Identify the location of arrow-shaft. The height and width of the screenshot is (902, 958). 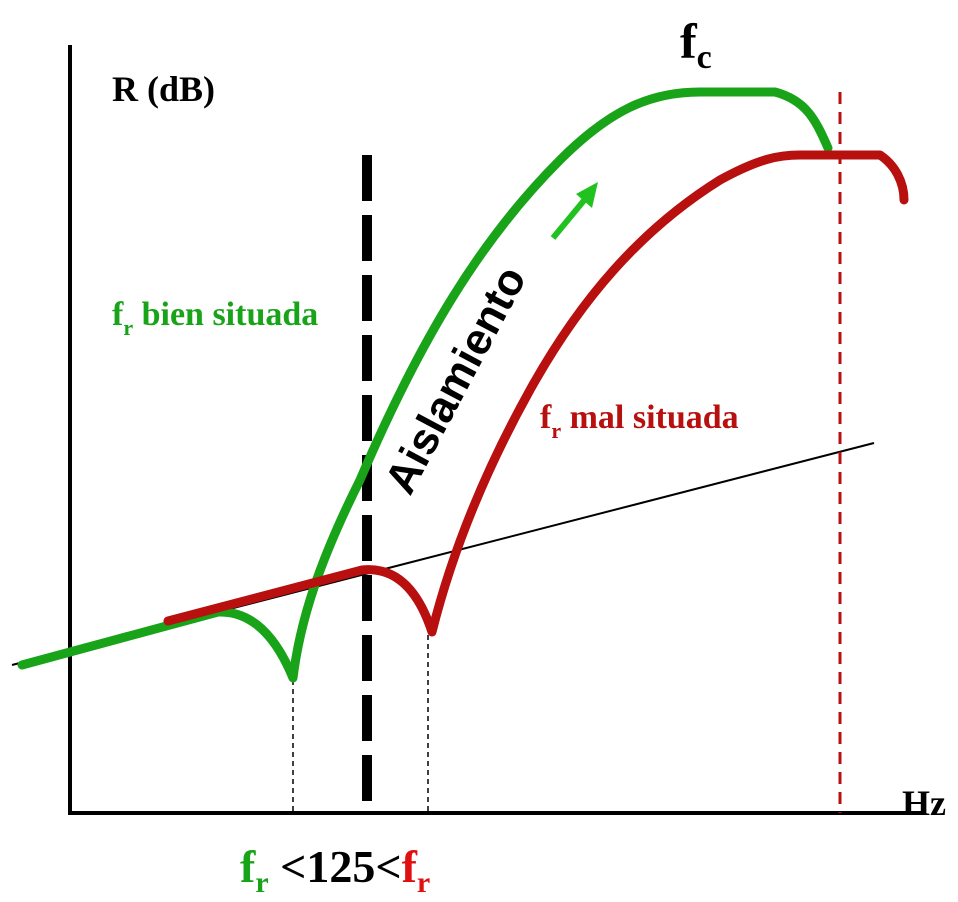
(569, 218).